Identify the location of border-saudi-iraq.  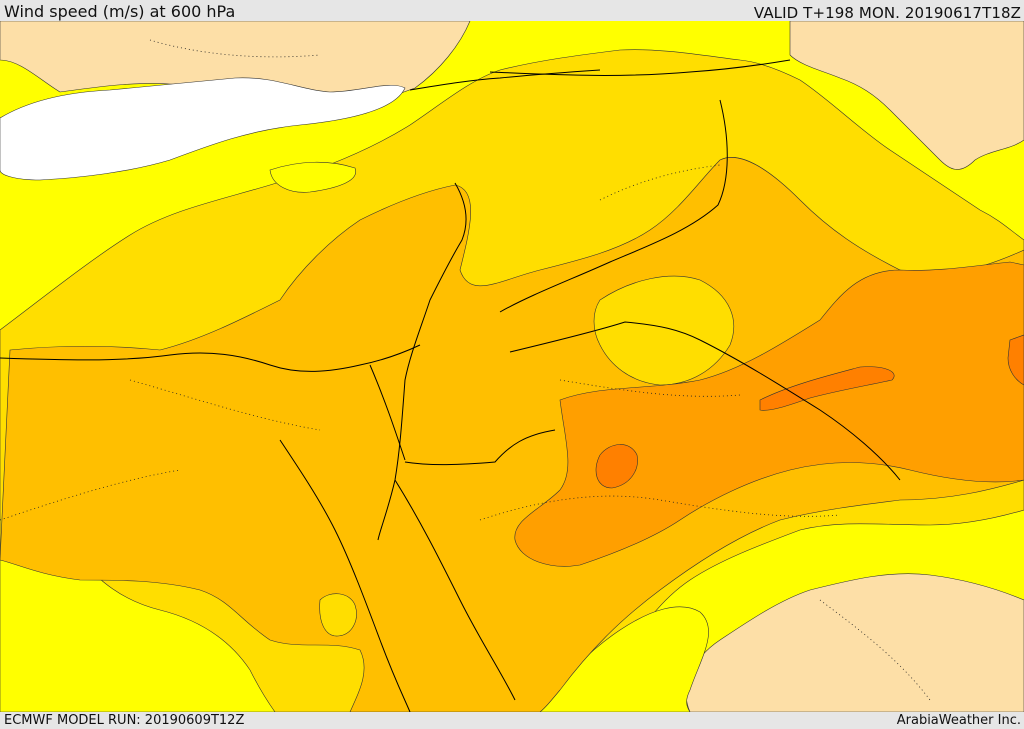
(800, 410).